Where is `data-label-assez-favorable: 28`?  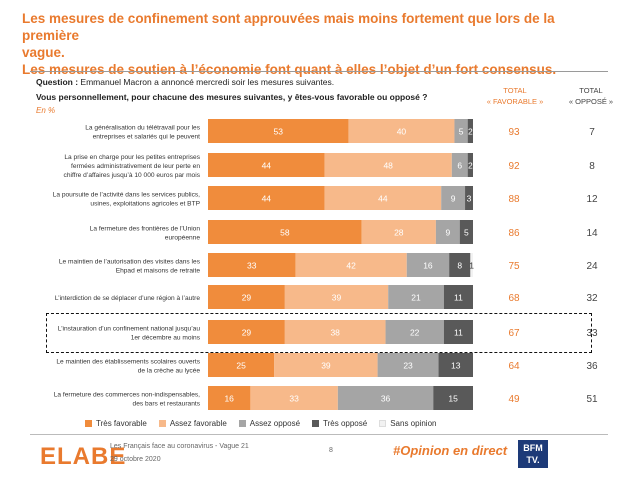 data-label-assez-favorable: 28 is located at coordinates (399, 233).